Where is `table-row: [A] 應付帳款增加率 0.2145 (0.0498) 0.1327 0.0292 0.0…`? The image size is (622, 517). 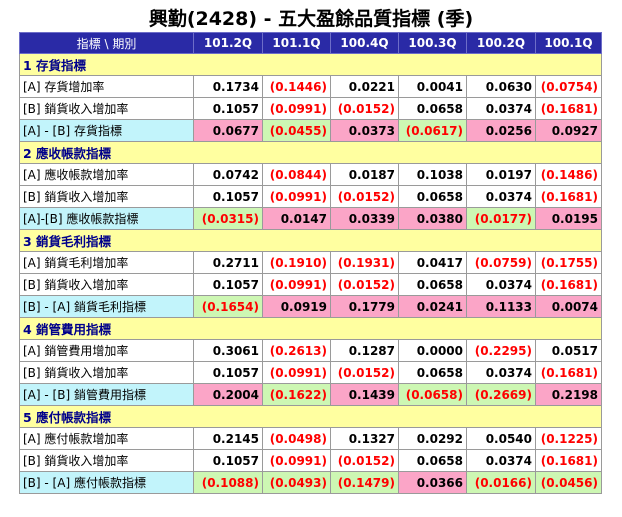
table-row: [A] 應付帳款增加率 0.2145 (0.0498) 0.1327 0.0292 0.0… is located at coordinates (310, 438).